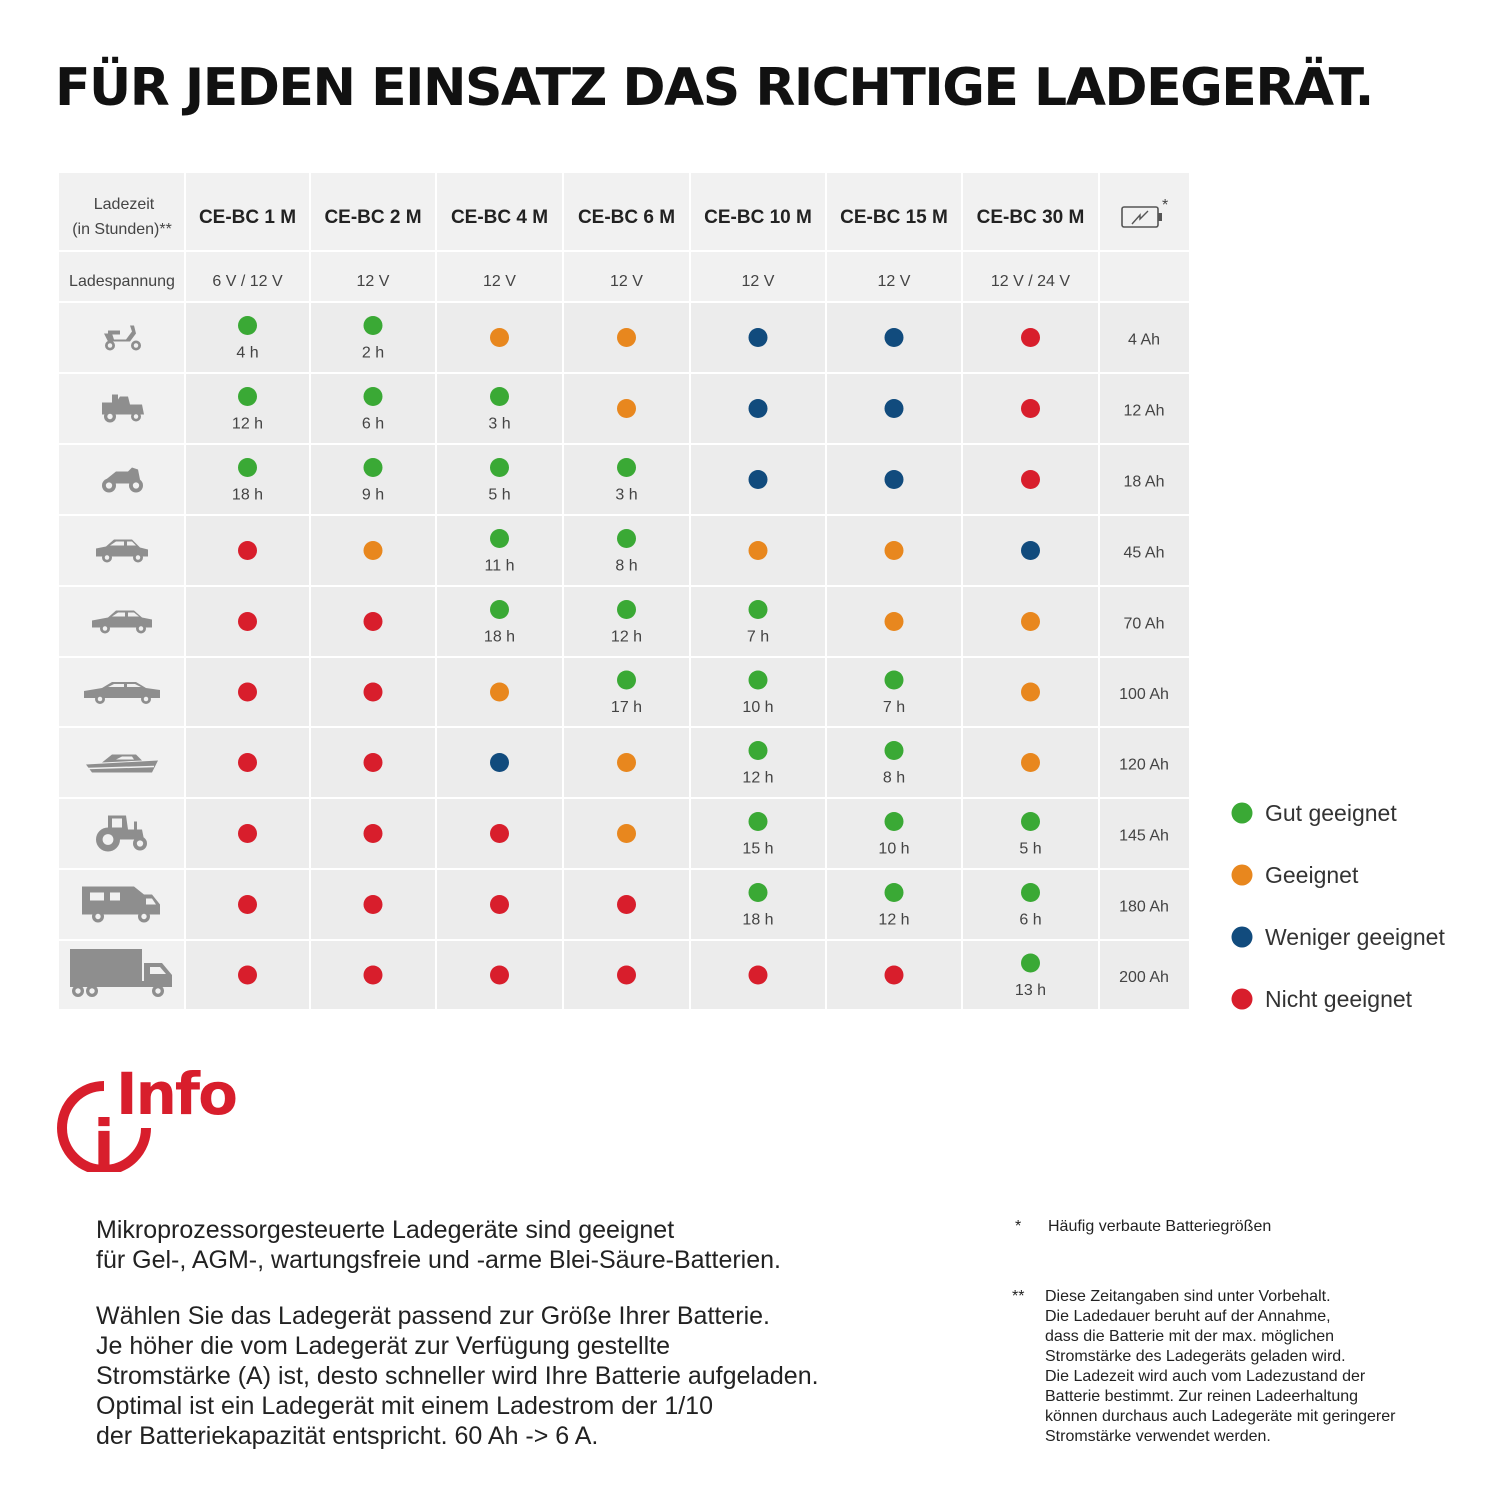 Image resolution: width=1500 pixels, height=1500 pixels. What do you see at coordinates (894, 778) in the screenshot?
I see `charging-time: 8 h` at bounding box center [894, 778].